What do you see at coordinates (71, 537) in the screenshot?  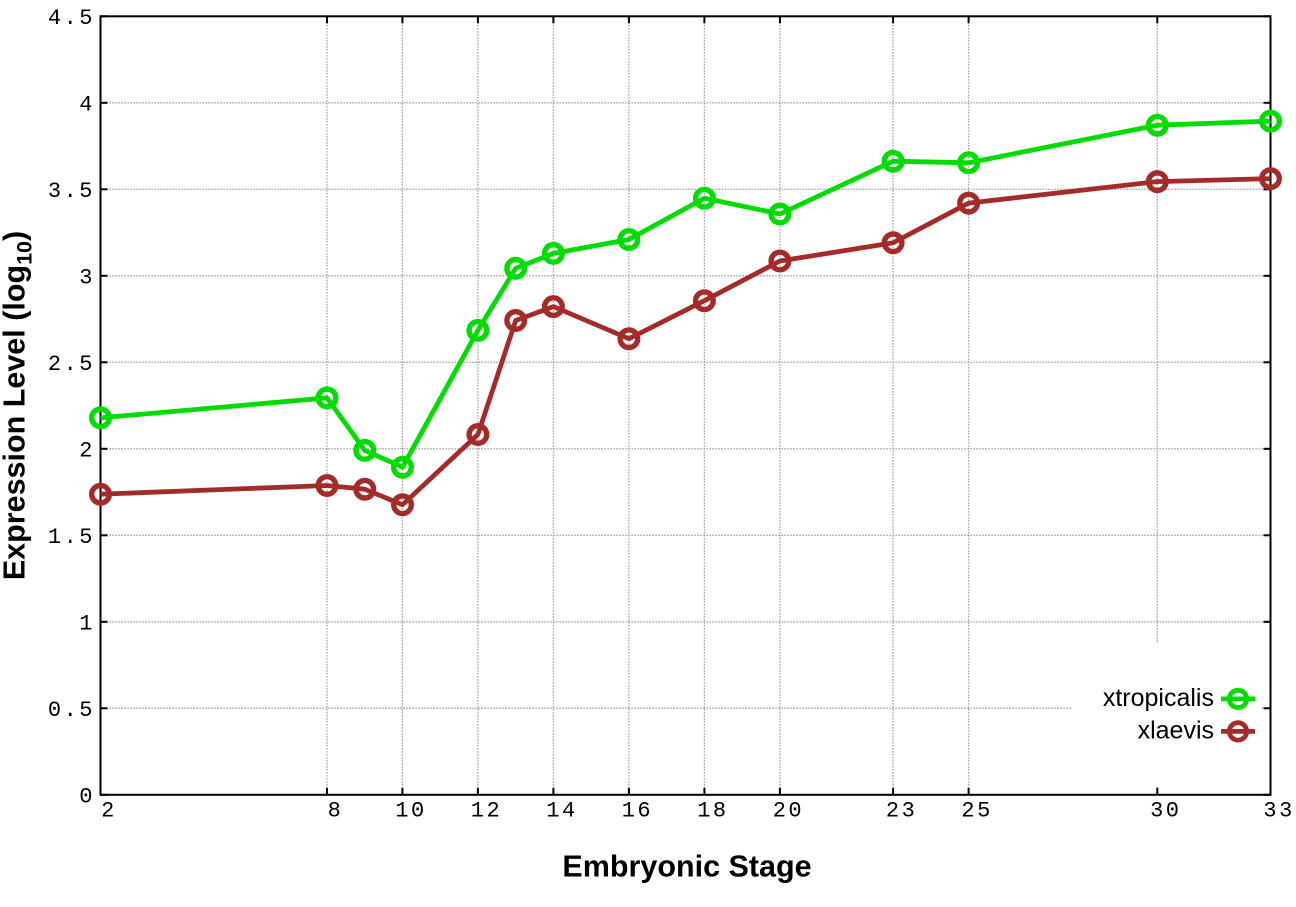 I see `svg-text: 1.5` at bounding box center [71, 537].